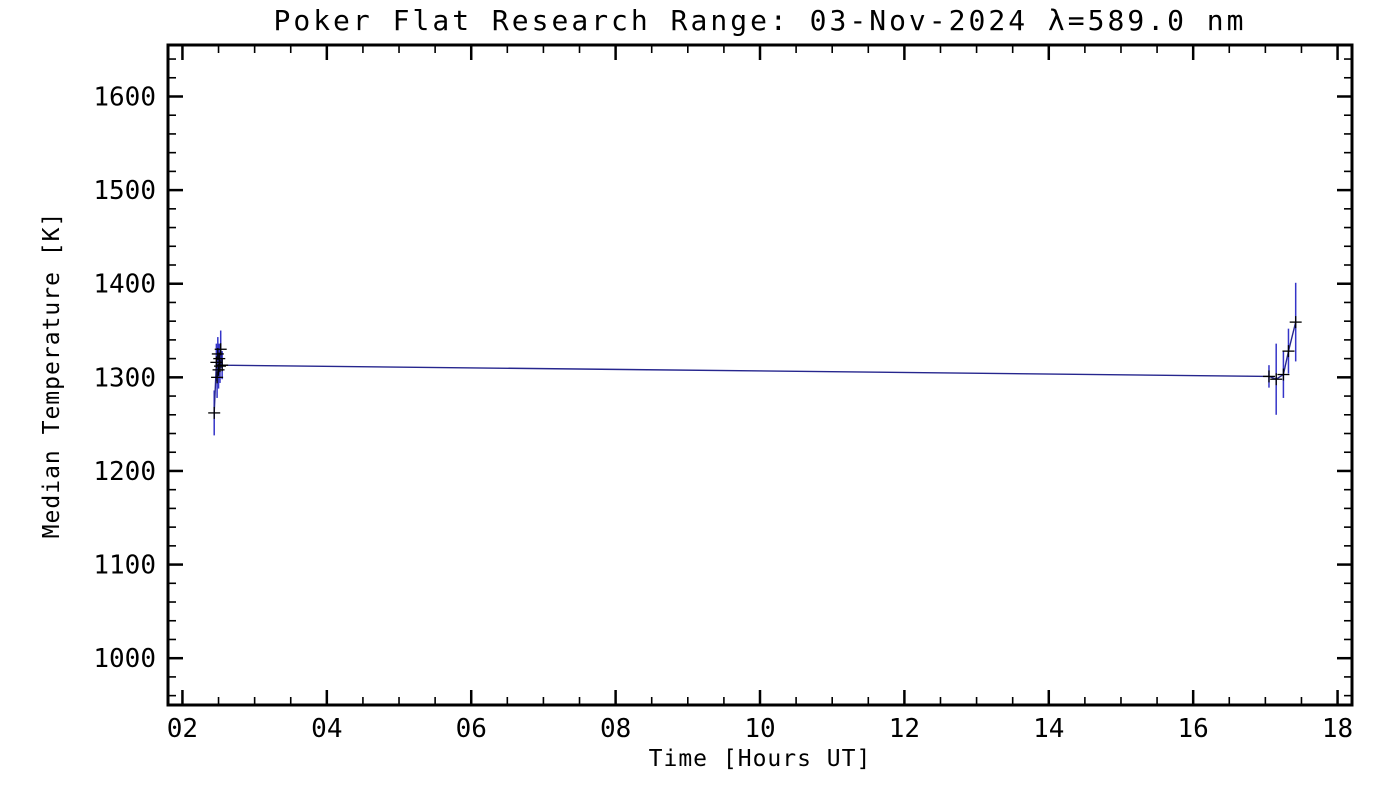  Describe the element at coordinates (124, 659) in the screenshot. I see `y-tick-label: 1000` at that location.